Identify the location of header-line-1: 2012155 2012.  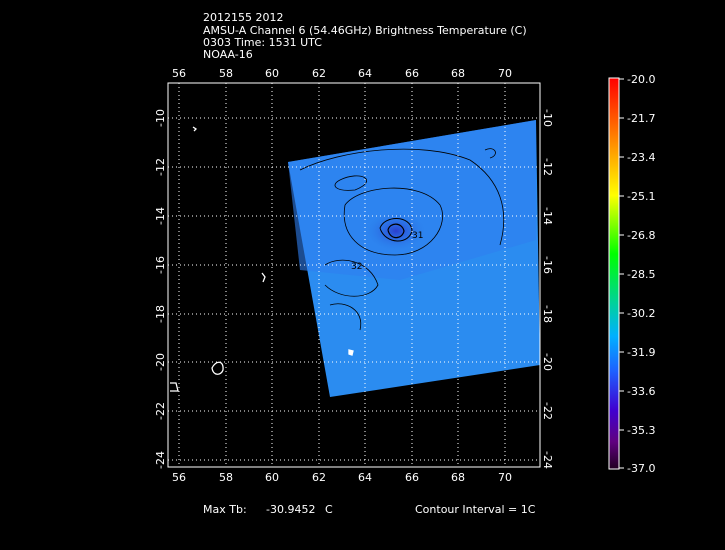
(243, 17).